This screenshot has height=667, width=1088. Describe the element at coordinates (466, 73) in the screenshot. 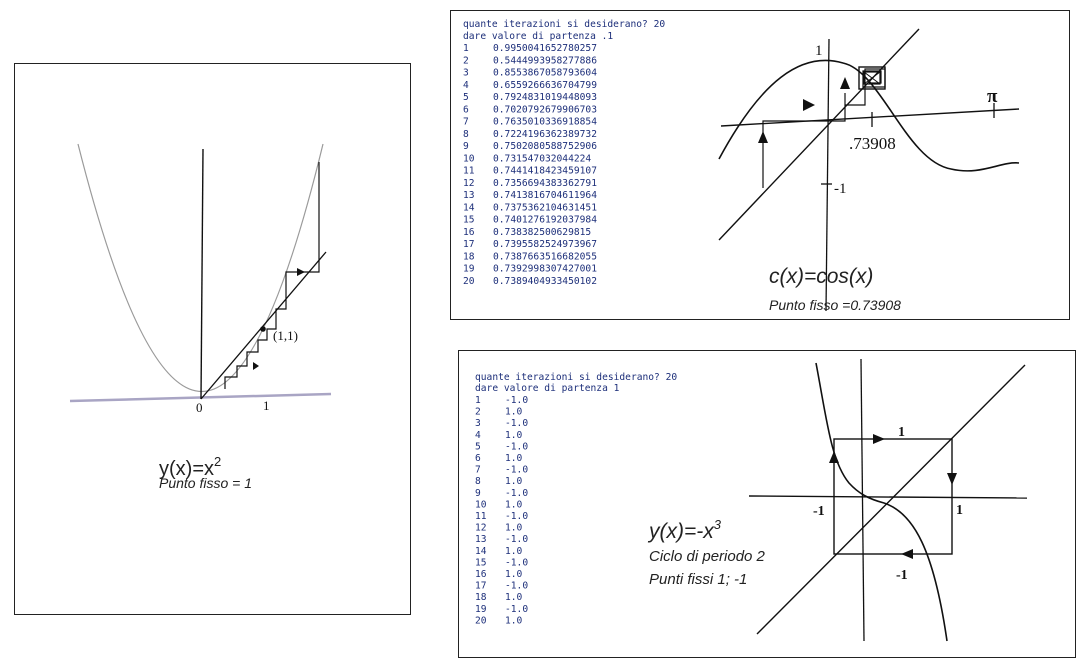

I see `iteration-number: 3` at that location.